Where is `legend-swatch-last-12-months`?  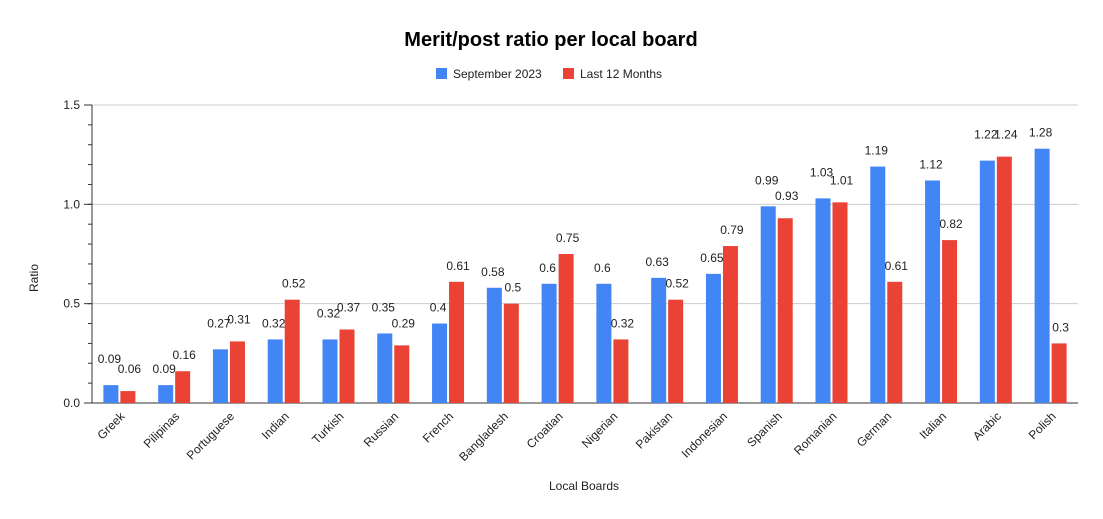
legend-swatch-last-12-months is located at coordinates (568, 73).